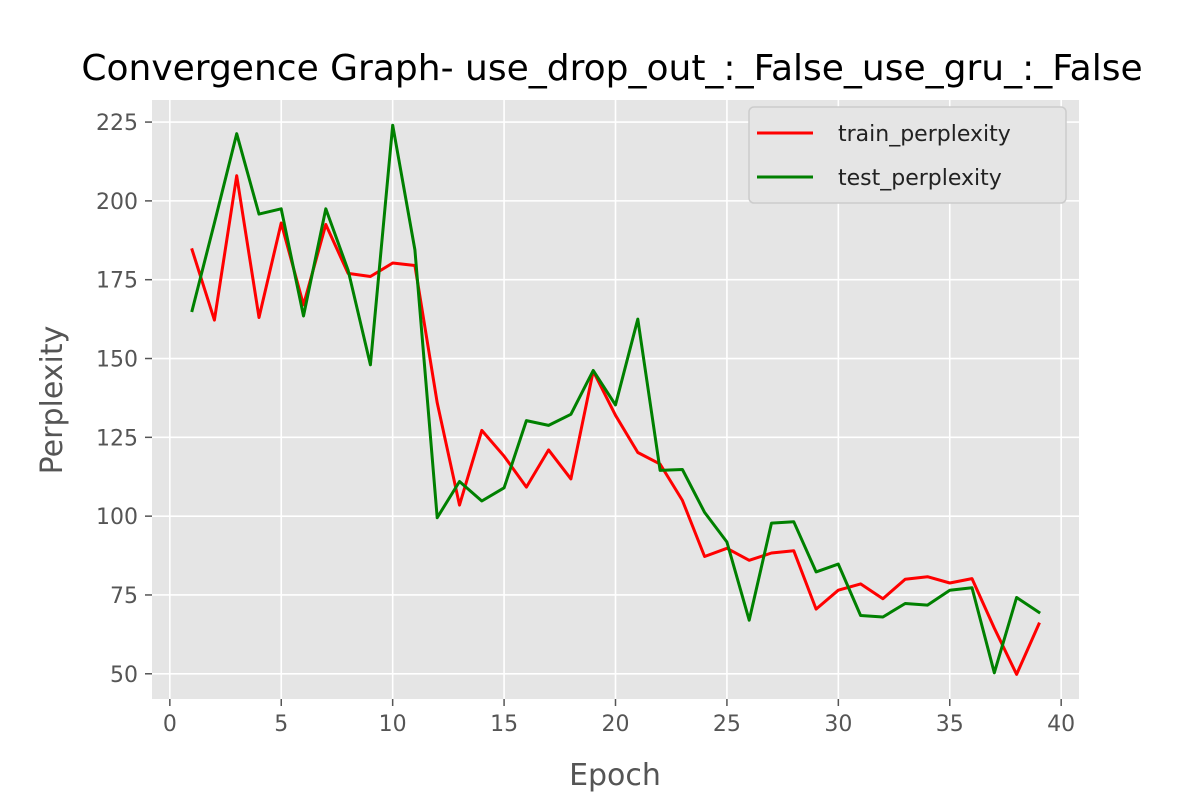  What do you see at coordinates (124, 399) in the screenshot?
I see `y-axis-ticks: 50 75 100 125 150 175 200 225` at bounding box center [124, 399].